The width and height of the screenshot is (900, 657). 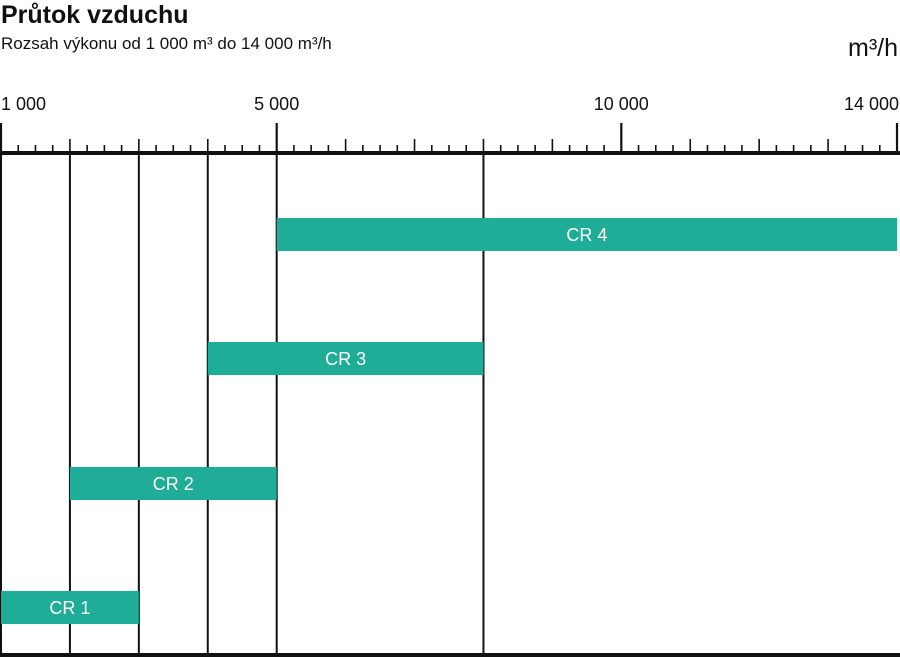 What do you see at coordinates (871, 104) in the screenshot?
I see `tick-label: 14 000` at bounding box center [871, 104].